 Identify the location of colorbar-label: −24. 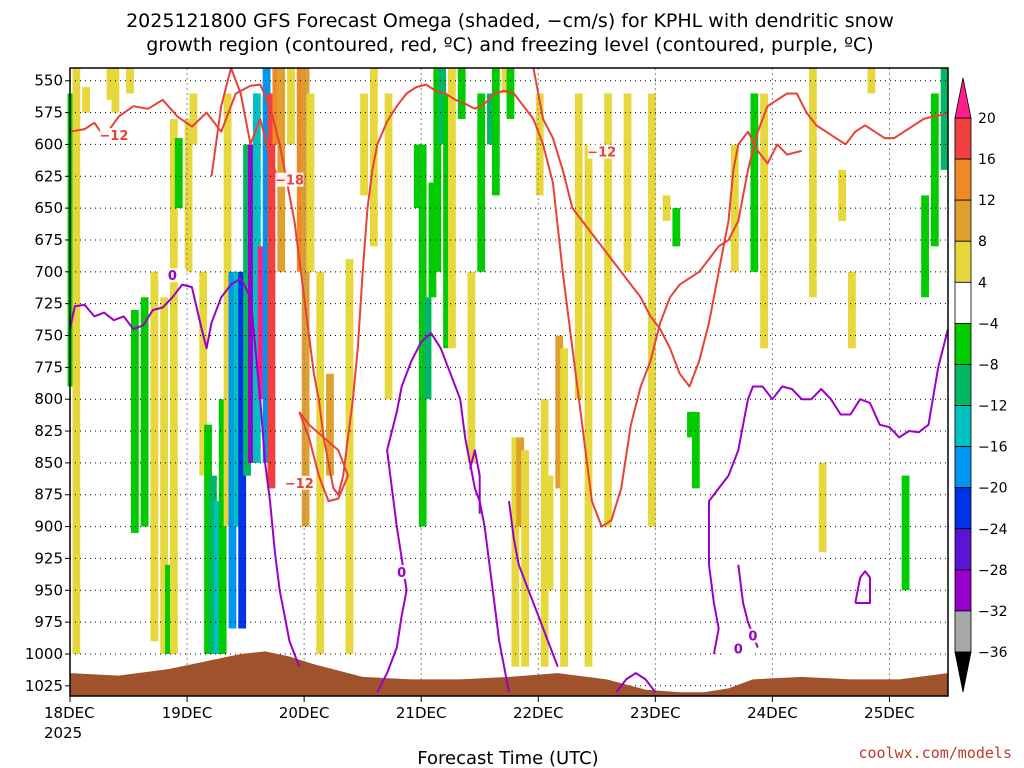
(993, 530).